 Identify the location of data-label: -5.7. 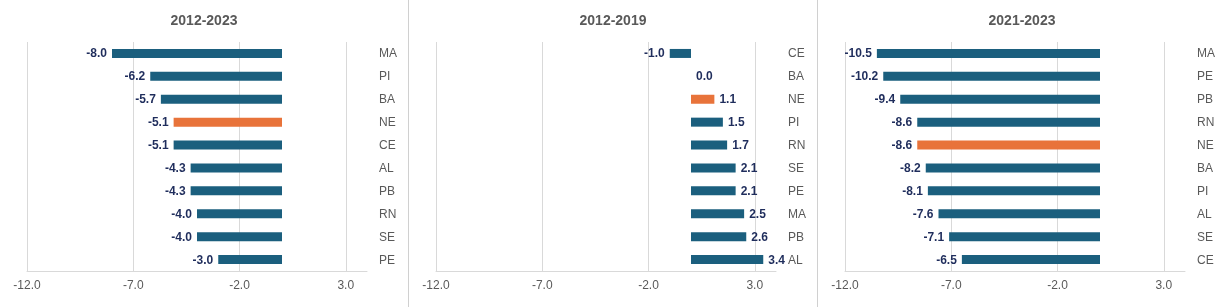
(146, 99).